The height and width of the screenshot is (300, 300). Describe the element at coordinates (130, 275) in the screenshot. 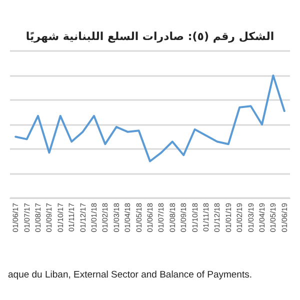

I see `text: aque du Liban, External Sector and Balance of Payments.` at that location.